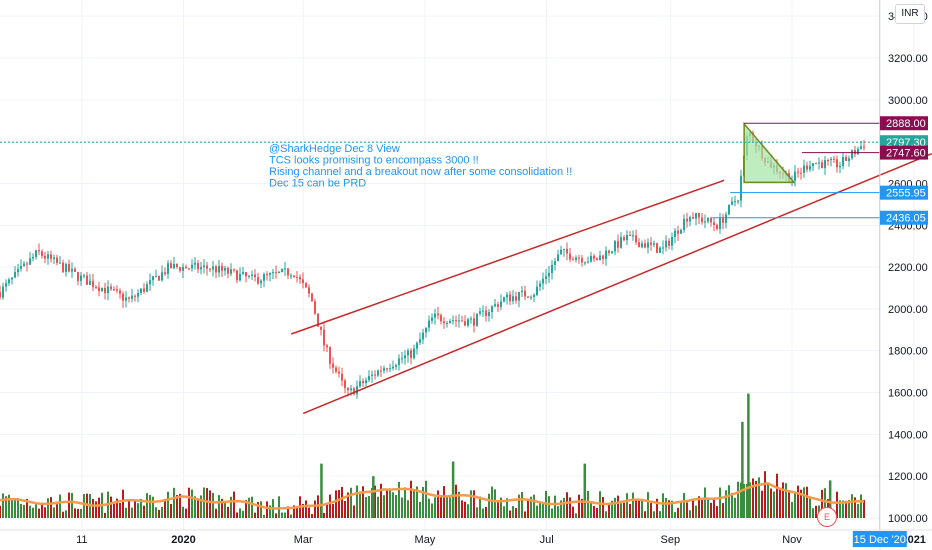  I want to click on x-tick-label: May, so click(425, 540).